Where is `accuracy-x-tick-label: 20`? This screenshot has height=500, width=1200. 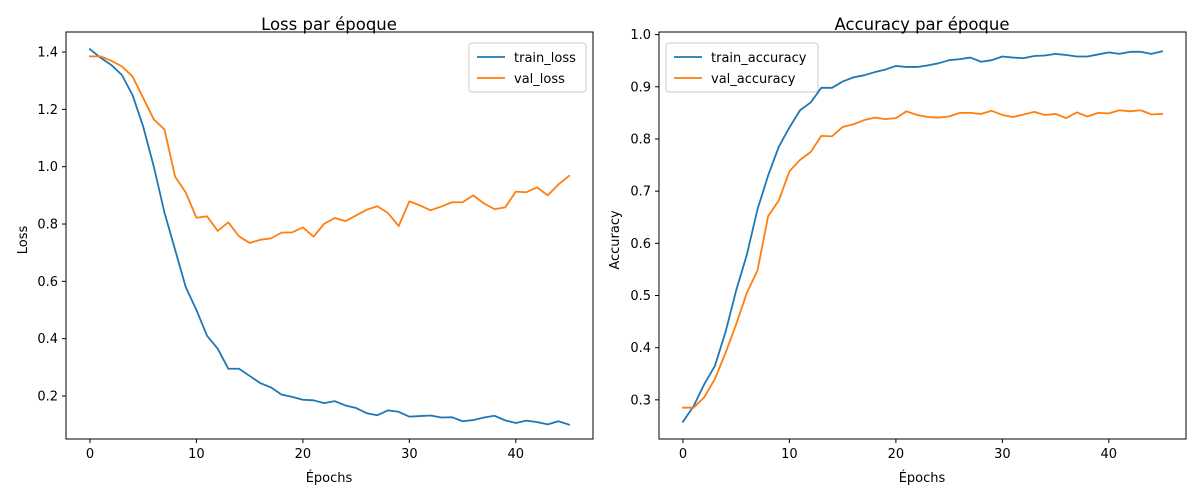
accuracy-x-tick-label: 20 is located at coordinates (896, 454).